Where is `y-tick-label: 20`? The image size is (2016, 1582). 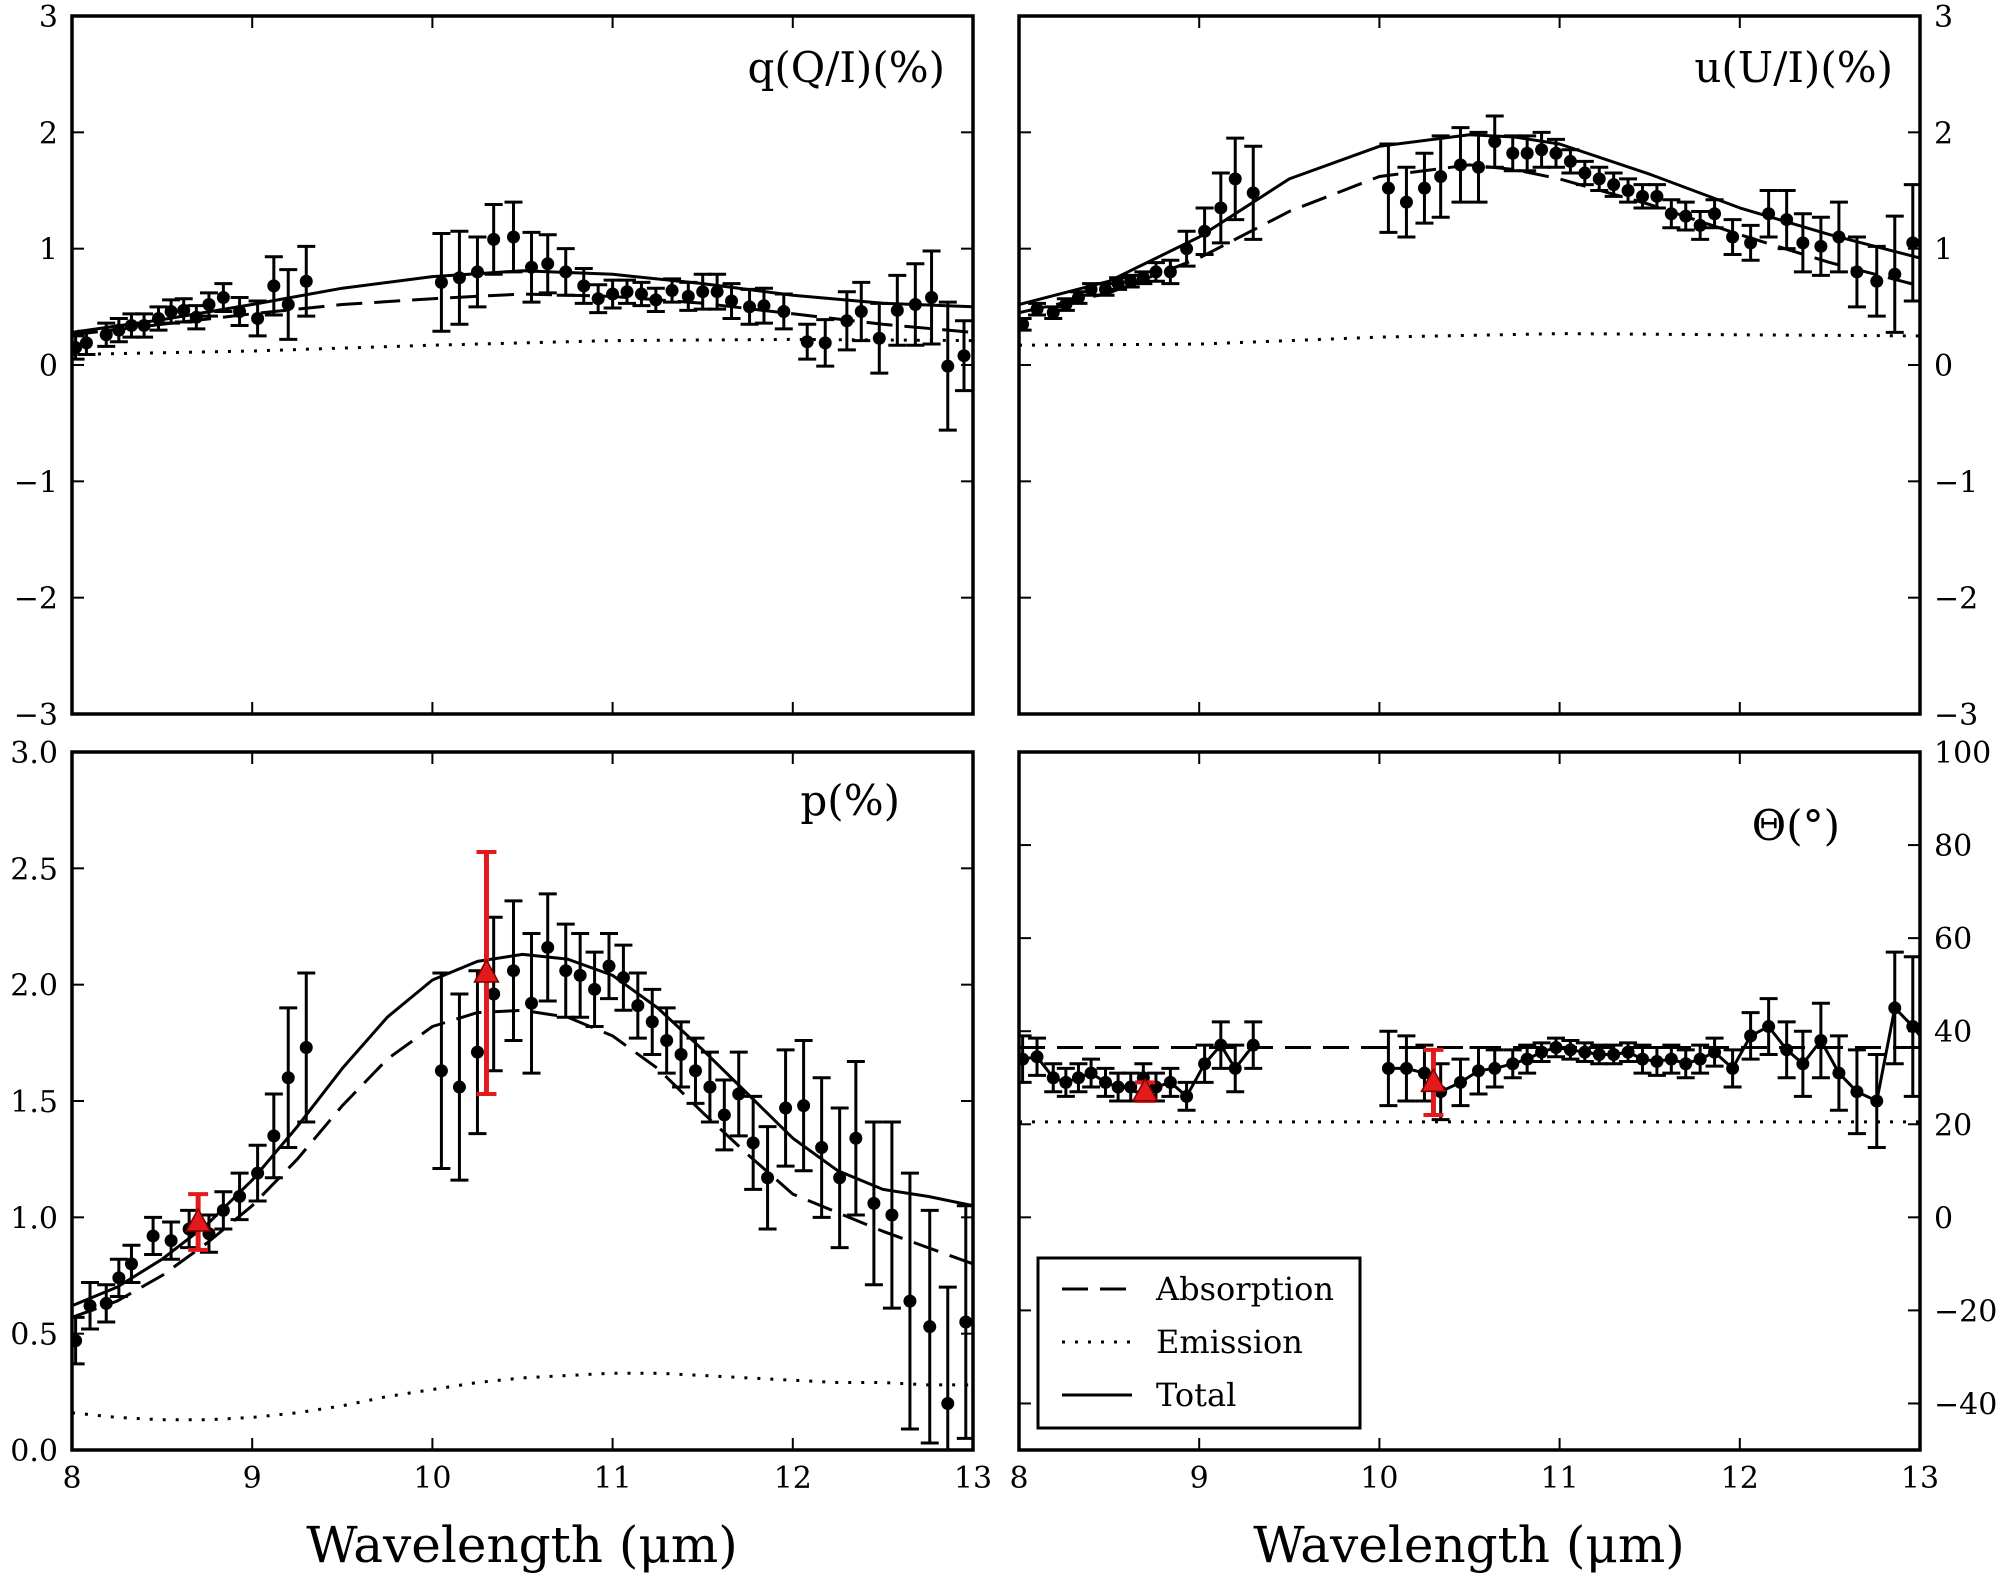
y-tick-label: 20 is located at coordinates (1953, 1125).